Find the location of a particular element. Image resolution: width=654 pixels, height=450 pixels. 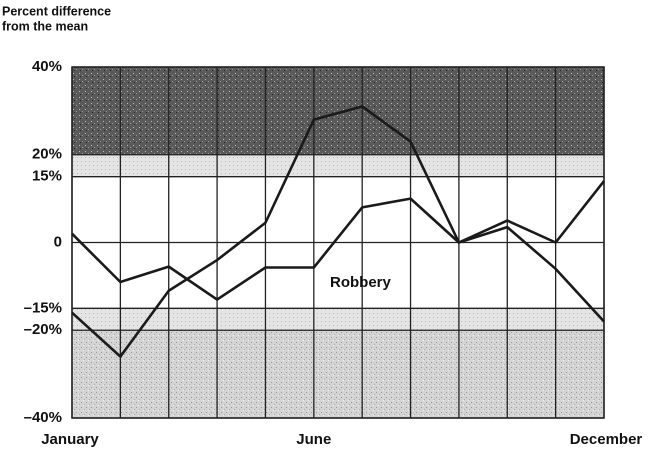

y-tick-label: 0 is located at coordinates (58, 241).